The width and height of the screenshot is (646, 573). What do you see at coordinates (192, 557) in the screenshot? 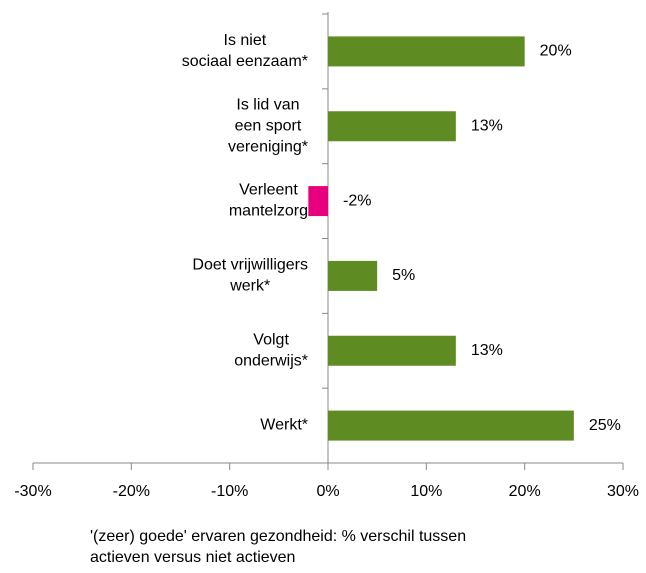
I see `x-axis-label: actieven versus niet actieven` at bounding box center [192, 557].